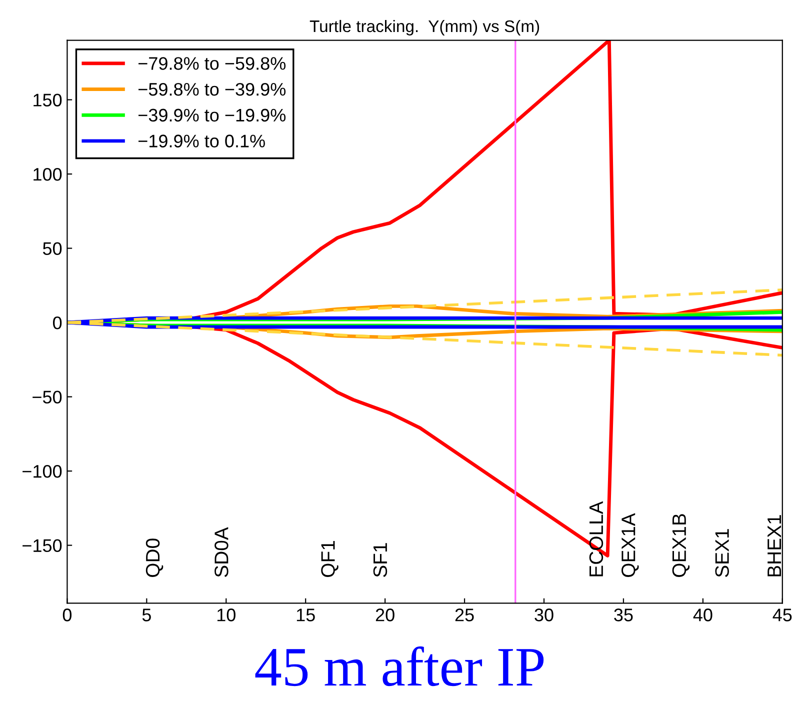 Image resolution: width=800 pixels, height=708 pixels. Describe the element at coordinates (212, 115) in the screenshot. I see `legend-label: −39.9% to −19.9%` at that location.